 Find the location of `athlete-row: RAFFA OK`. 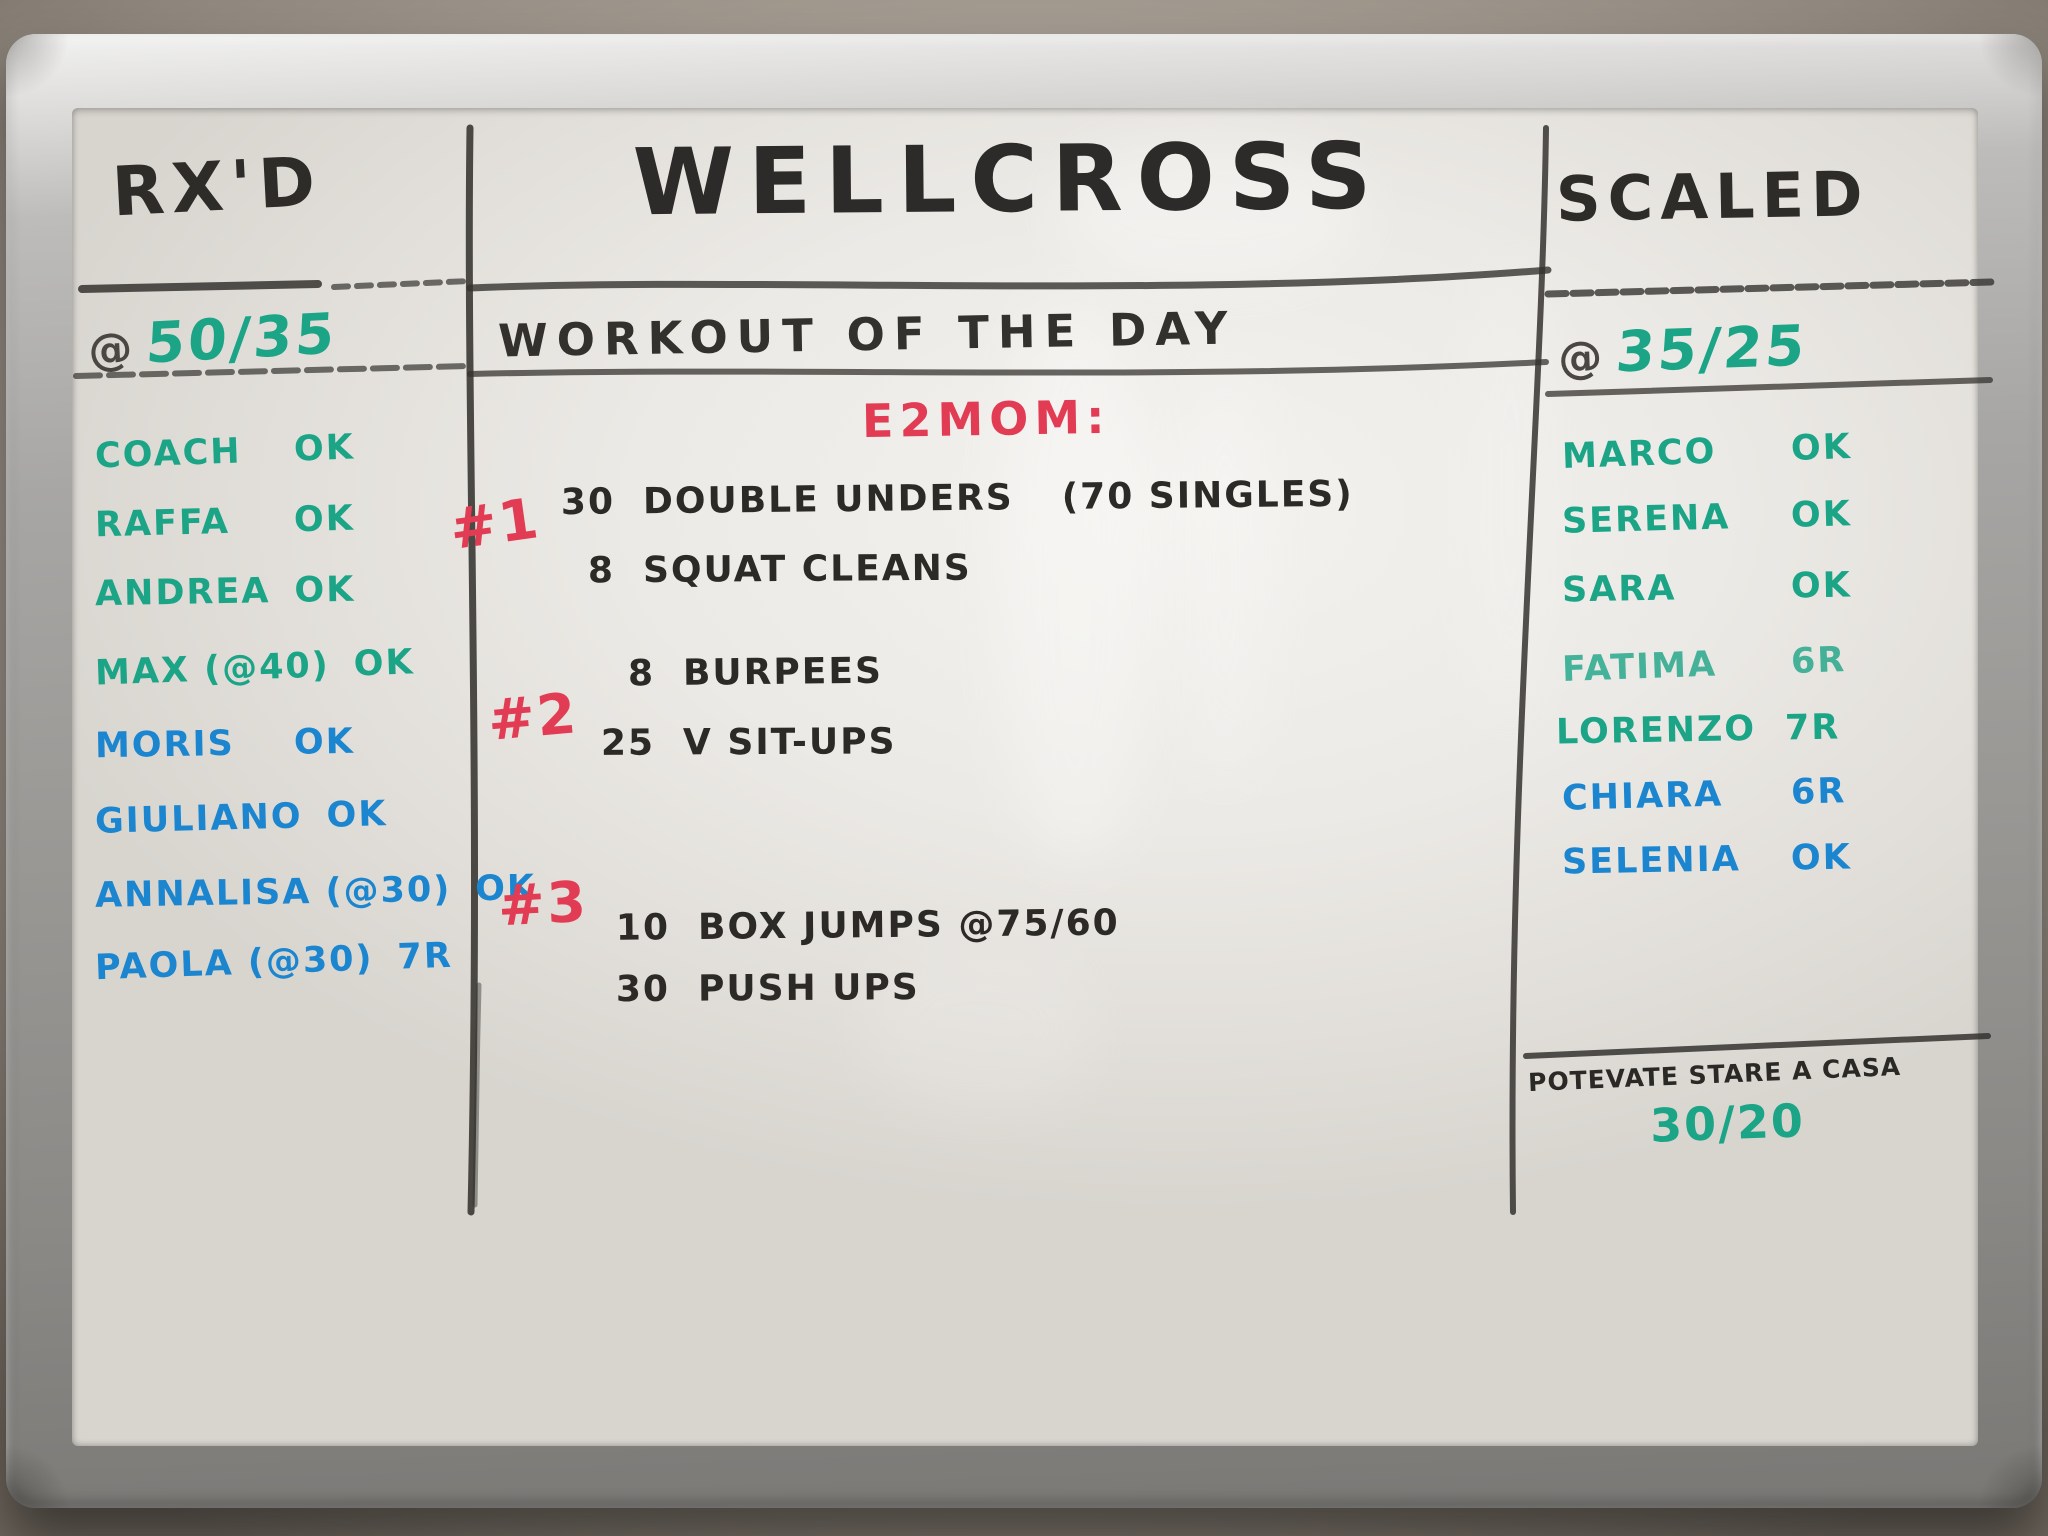

athlete-row: RAFFA OK is located at coordinates (225, 522).